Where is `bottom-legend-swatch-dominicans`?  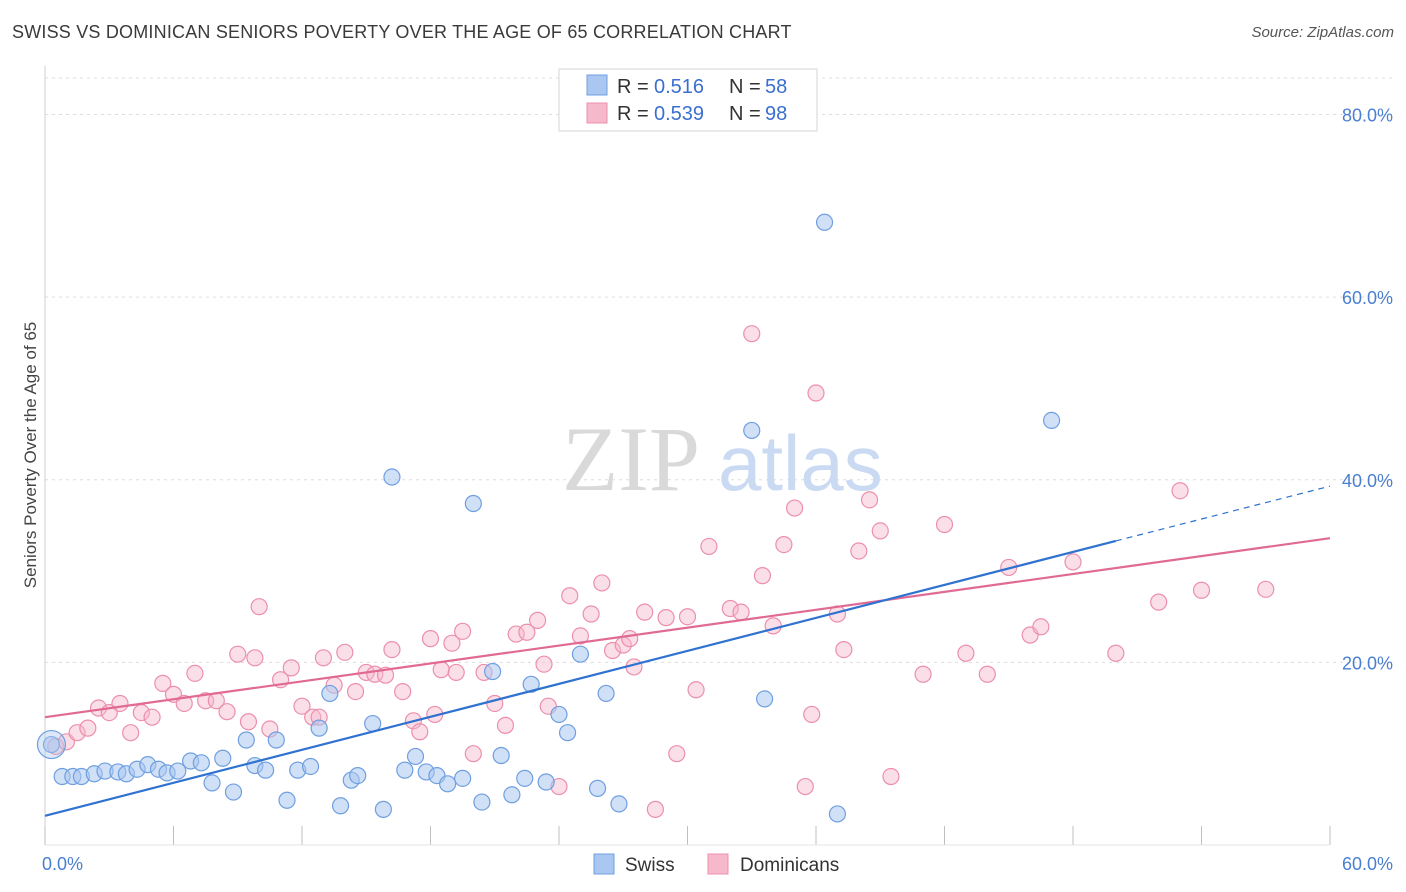 bottom-legend-swatch-dominicans is located at coordinates (718, 864).